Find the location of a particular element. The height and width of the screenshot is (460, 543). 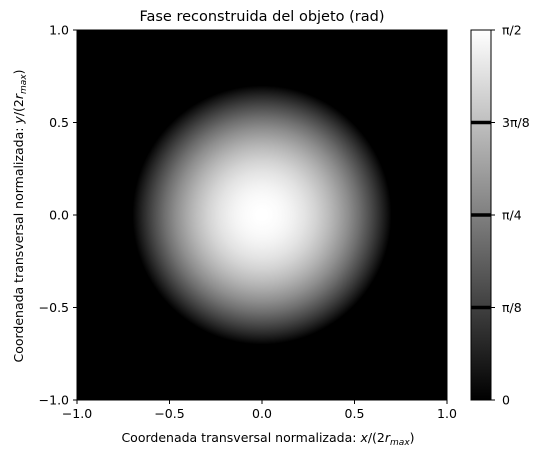

y-tick-label: −1.0 is located at coordinates (54, 400).